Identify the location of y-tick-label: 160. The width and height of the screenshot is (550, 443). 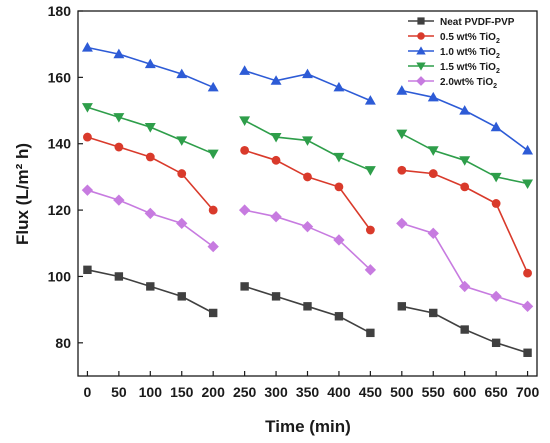
(60, 77).